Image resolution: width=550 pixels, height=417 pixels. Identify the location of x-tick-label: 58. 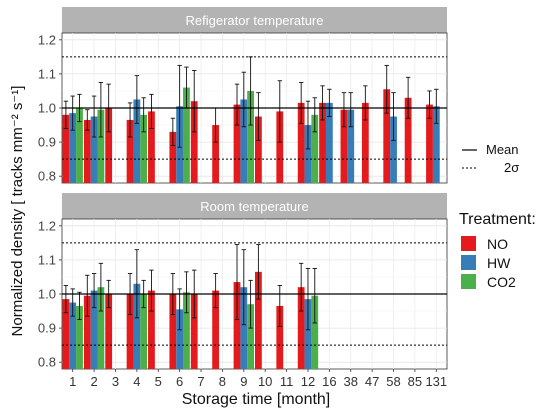
(393, 381).